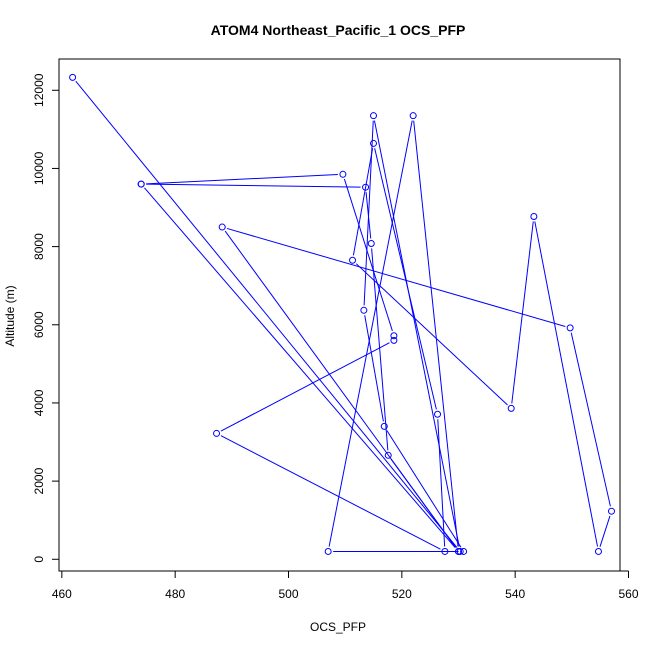 This screenshot has width=650, height=650. What do you see at coordinates (39, 90) in the screenshot?
I see `y-tick-label: 12000` at bounding box center [39, 90].